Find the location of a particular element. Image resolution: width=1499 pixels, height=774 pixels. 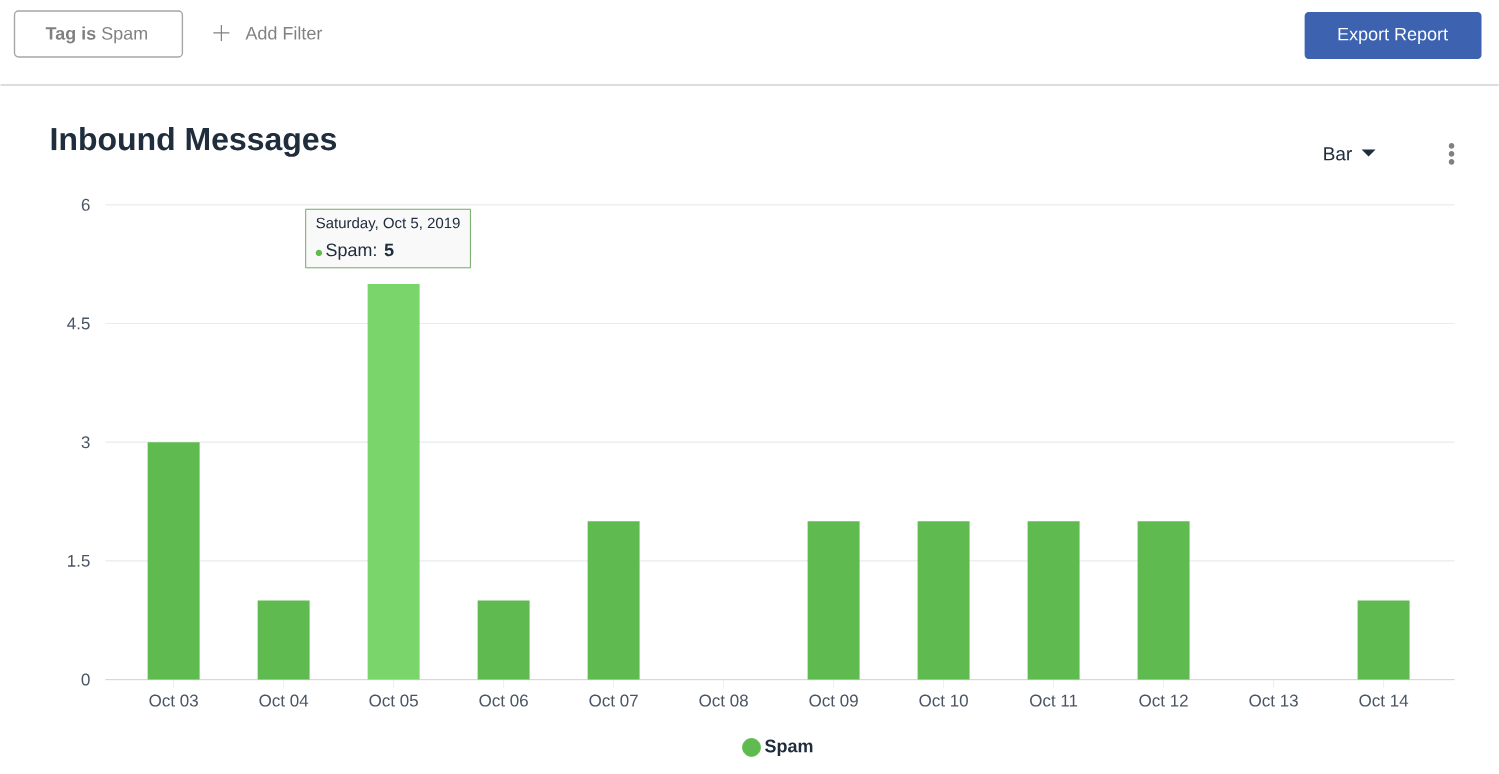

x-tick-label: Oct 13 is located at coordinates (1273, 700).